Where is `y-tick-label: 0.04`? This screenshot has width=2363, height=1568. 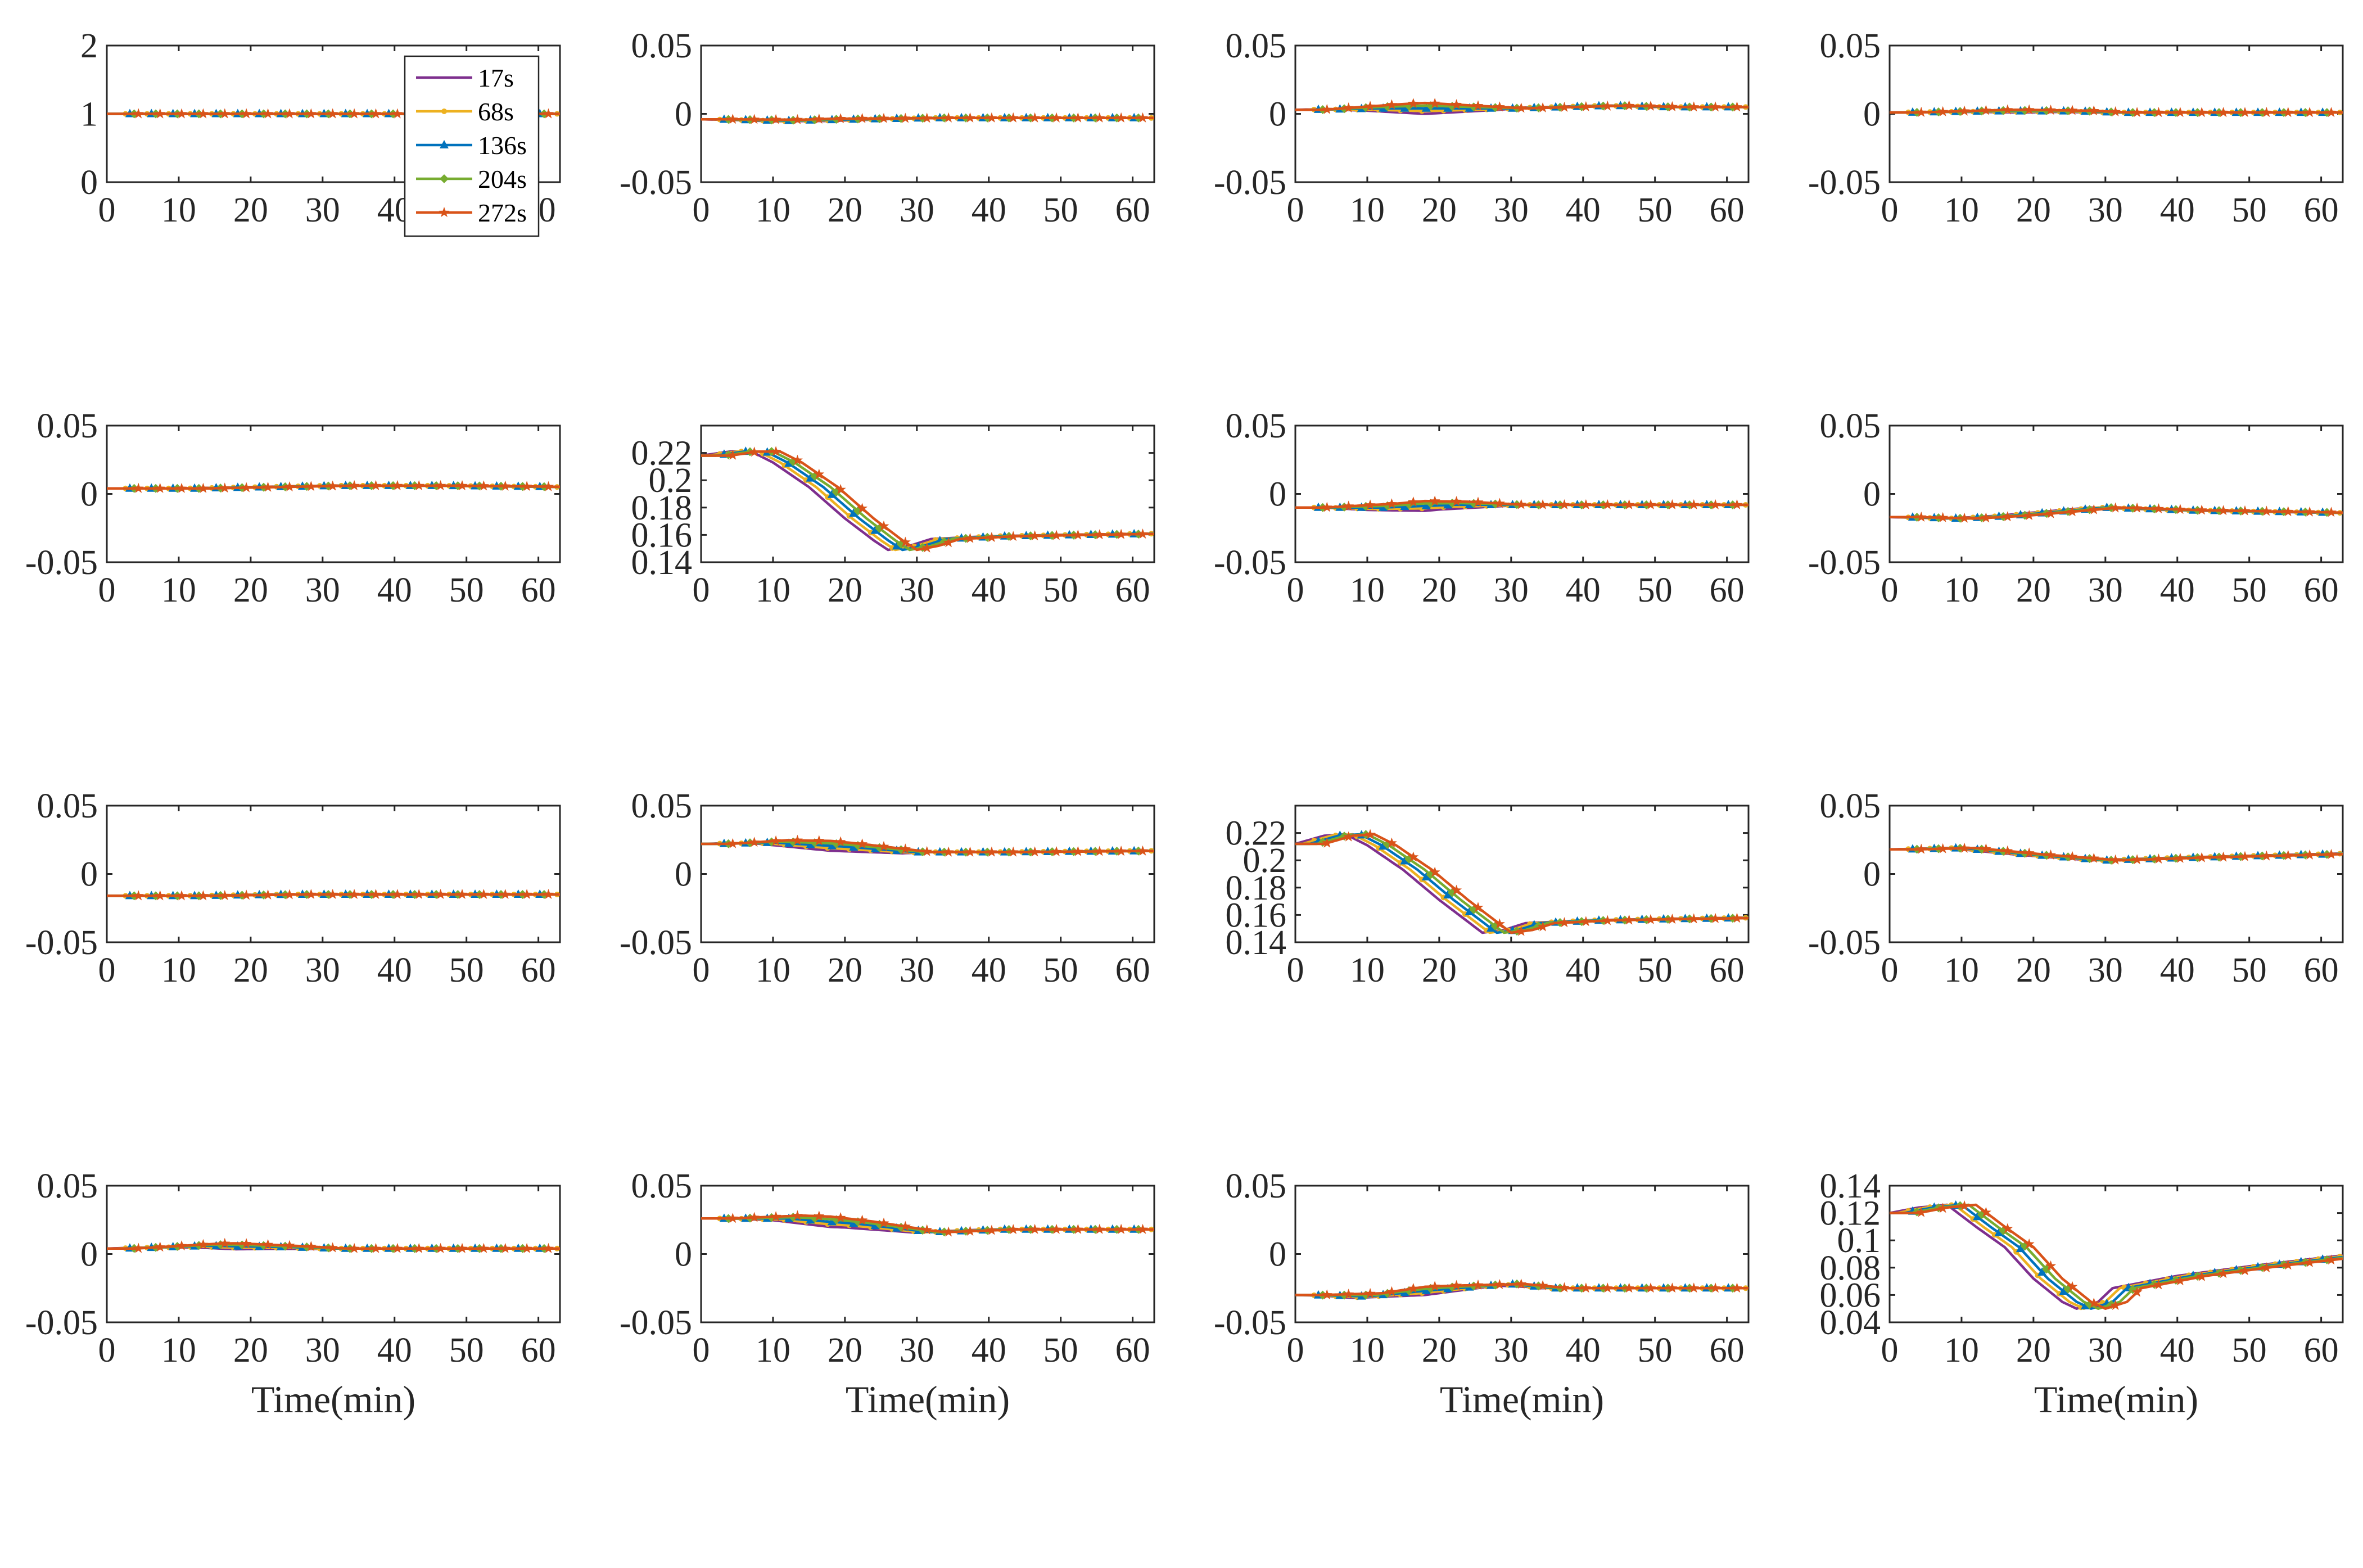 y-tick-label: 0.04 is located at coordinates (1850, 1323).